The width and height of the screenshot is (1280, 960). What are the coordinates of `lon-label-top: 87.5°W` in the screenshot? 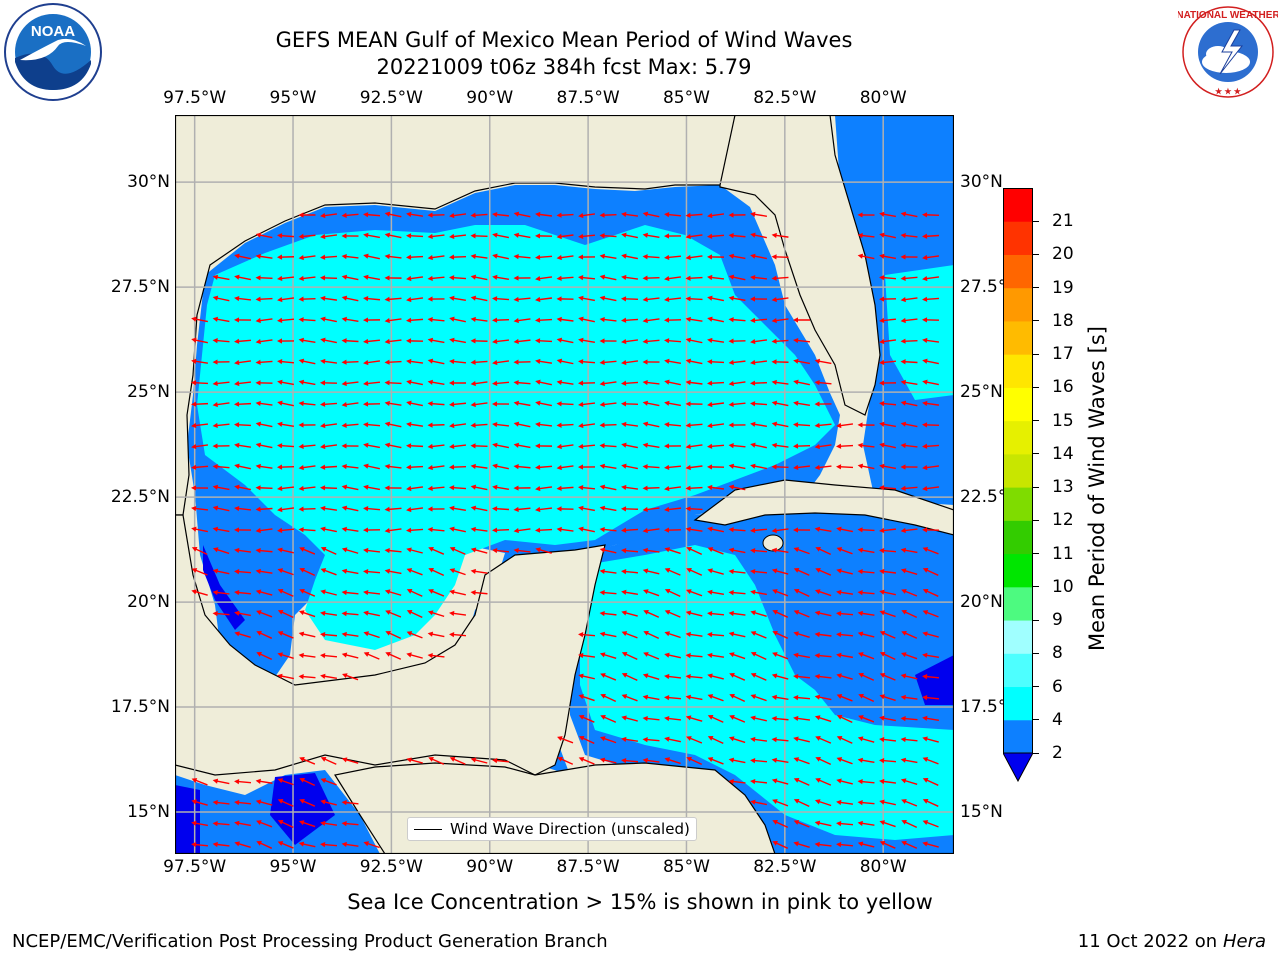 It's located at (588, 98).